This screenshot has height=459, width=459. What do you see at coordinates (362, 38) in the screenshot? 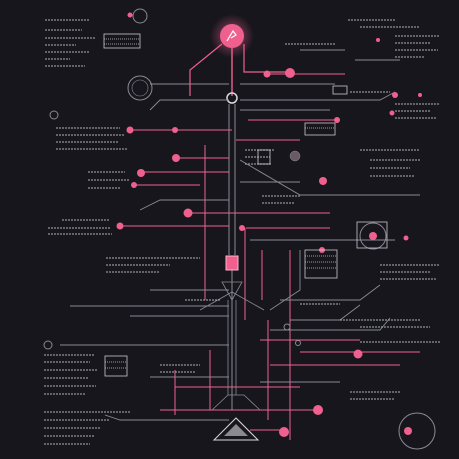
I see `text-block-top-right` at bounding box center [362, 38].